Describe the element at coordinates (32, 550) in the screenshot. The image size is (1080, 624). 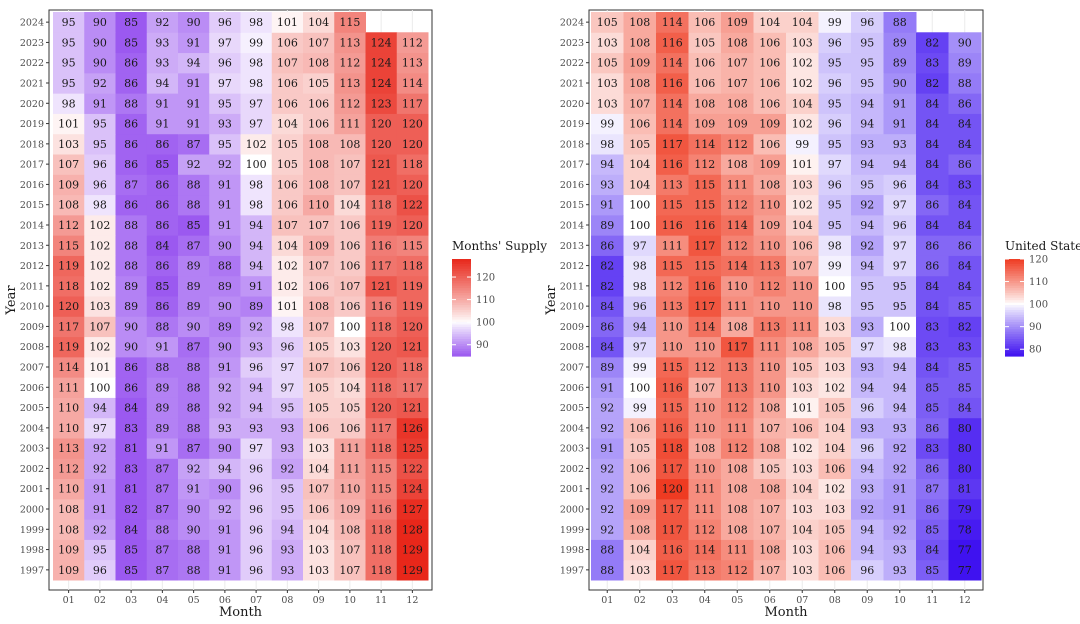
I see `y-tick-label: 1998` at that location.